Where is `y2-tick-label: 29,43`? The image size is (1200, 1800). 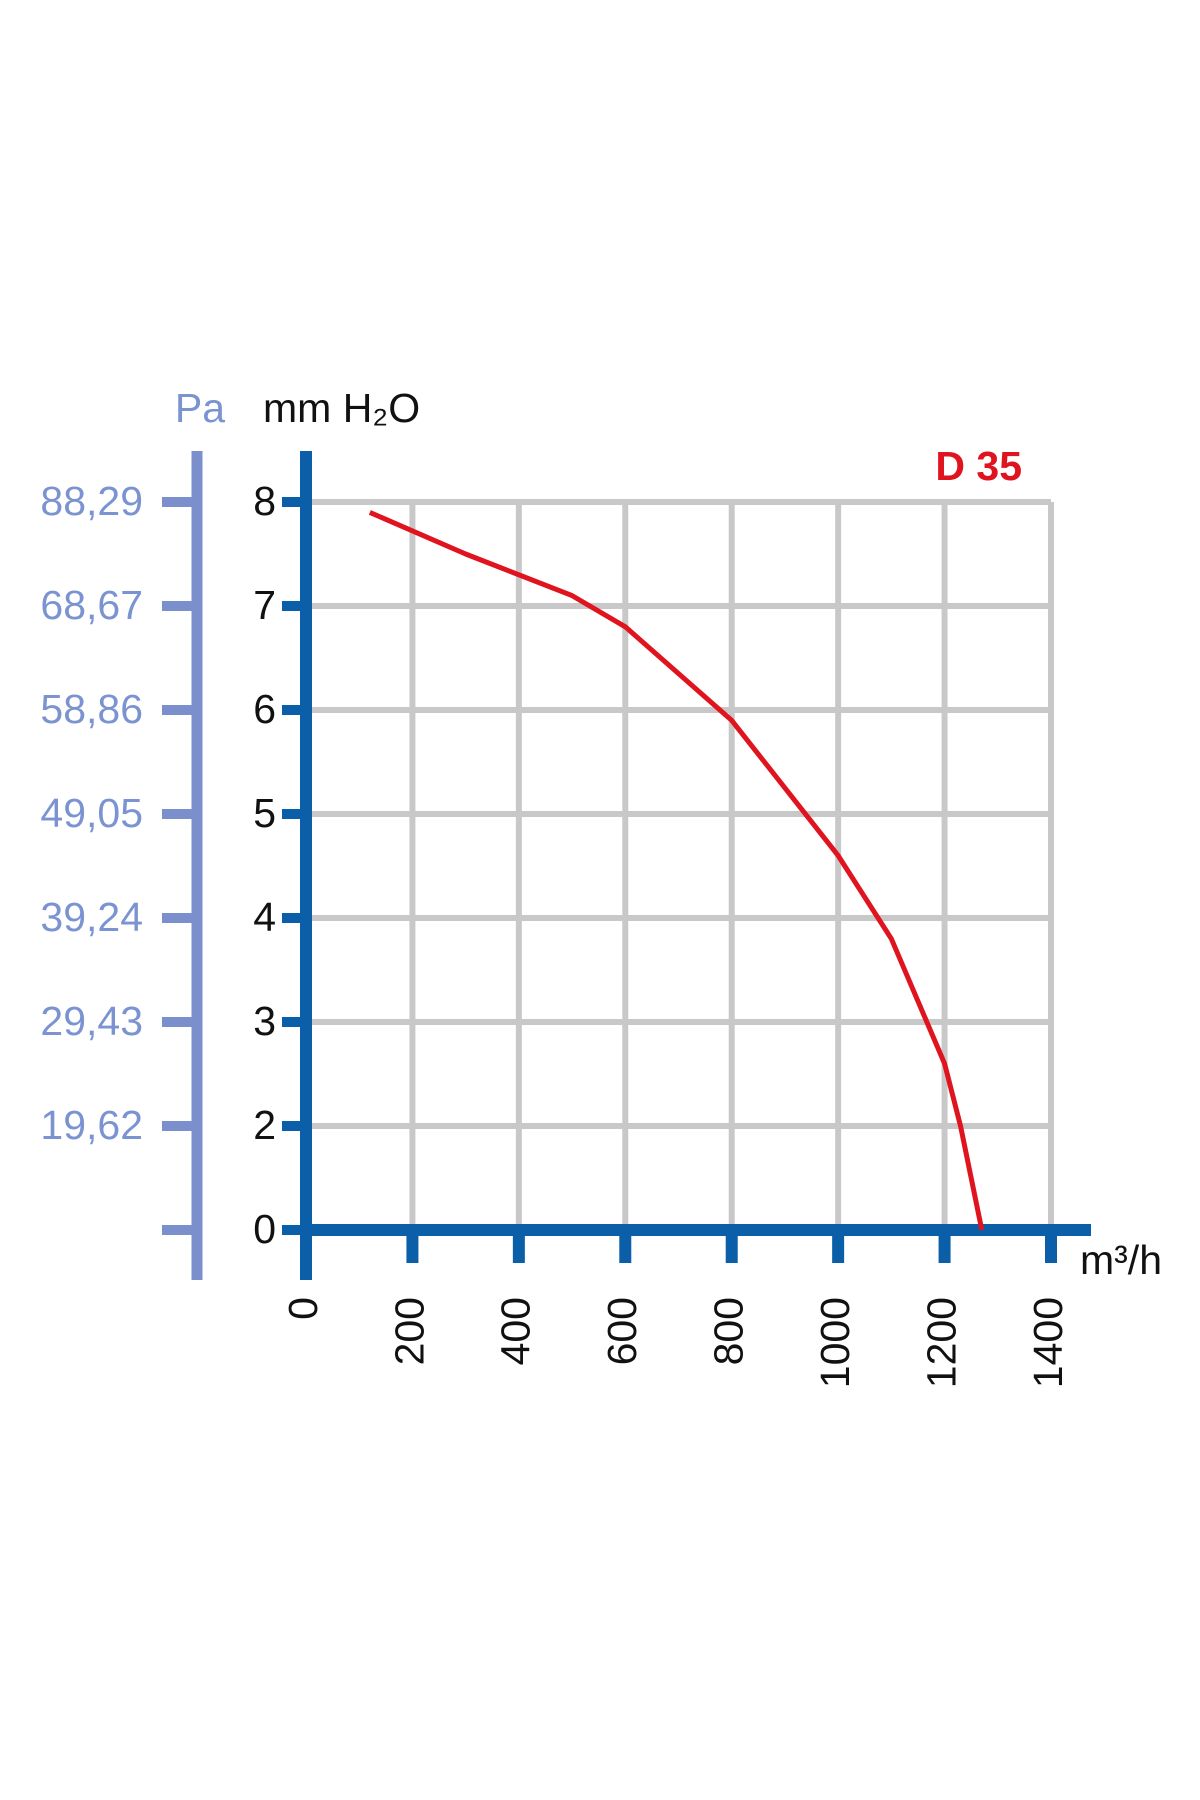 y2-tick-label: 29,43 is located at coordinates (91, 1021).